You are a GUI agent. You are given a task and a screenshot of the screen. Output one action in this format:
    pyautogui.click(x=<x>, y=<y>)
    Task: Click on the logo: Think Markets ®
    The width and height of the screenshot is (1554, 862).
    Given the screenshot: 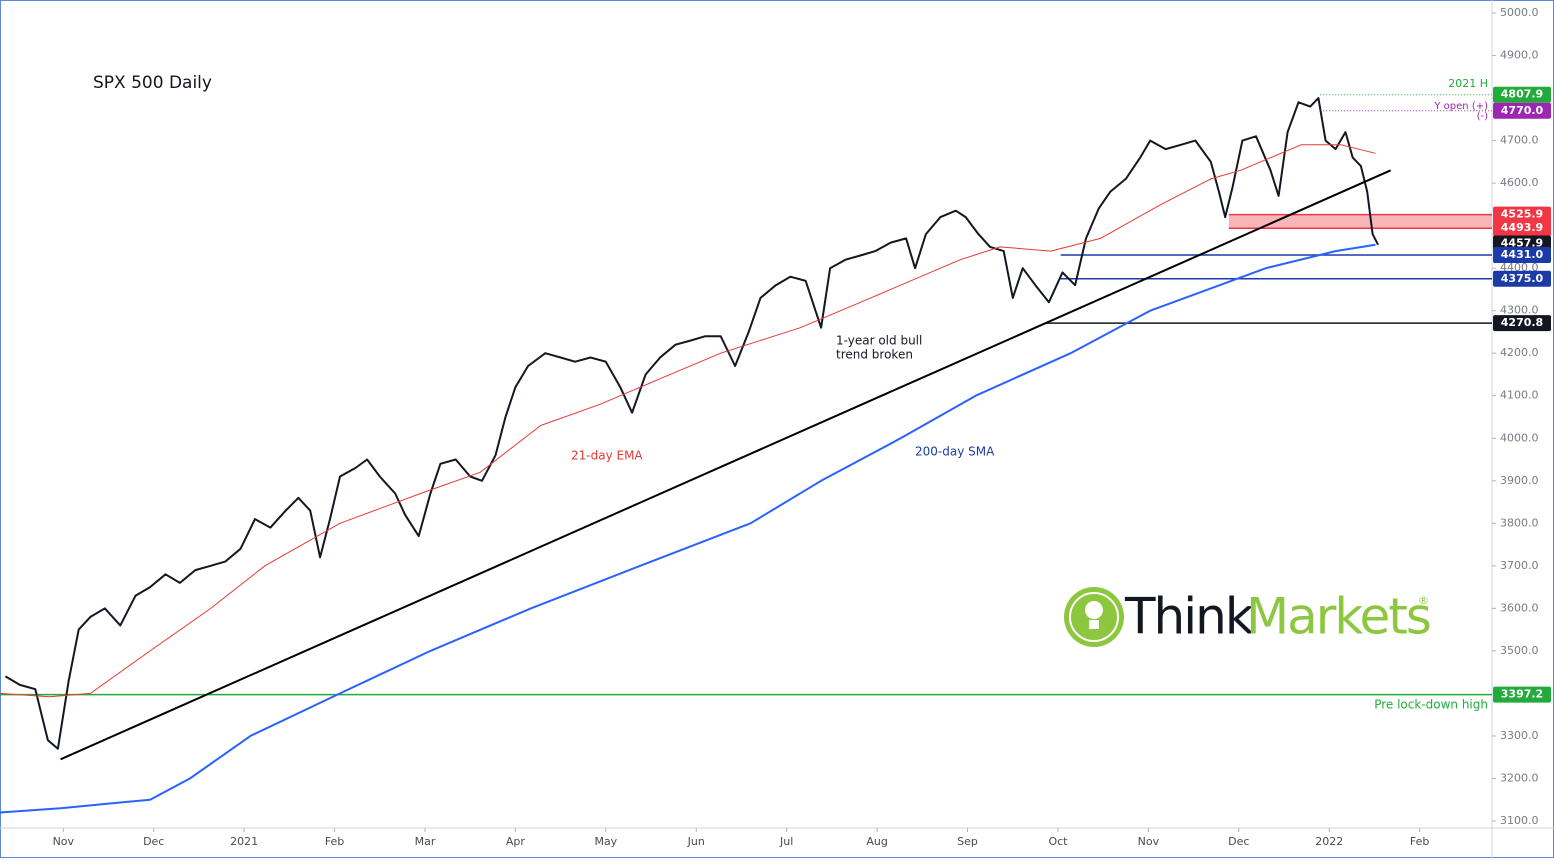 What is the action you would take?
    pyautogui.click(x=1248, y=617)
    